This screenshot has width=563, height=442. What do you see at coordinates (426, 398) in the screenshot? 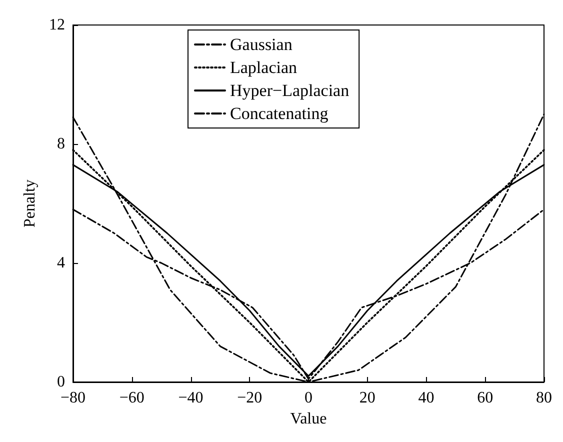
I see `x-tick-label: 40` at bounding box center [426, 398].